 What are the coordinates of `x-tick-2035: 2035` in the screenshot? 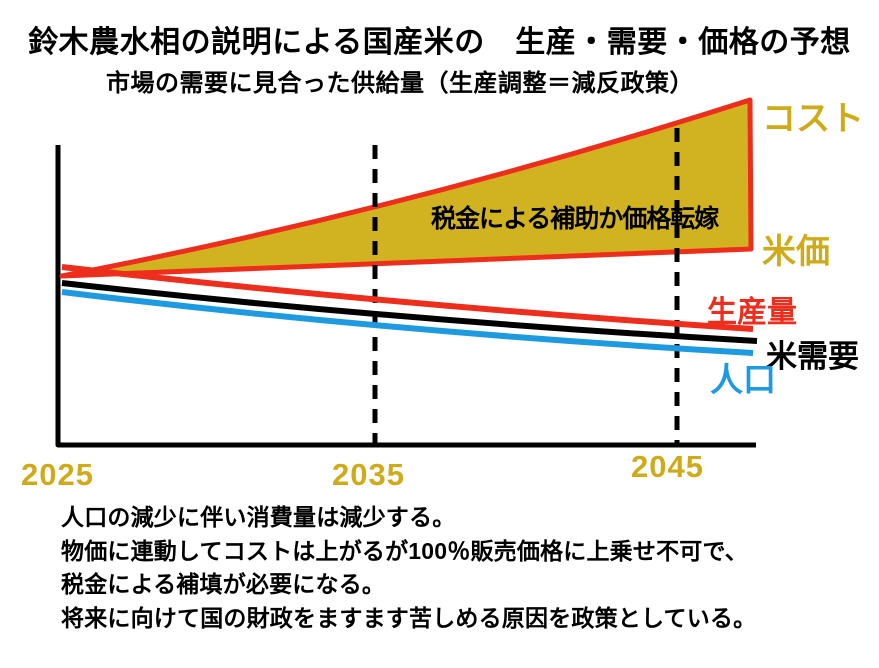 It's located at (368, 474).